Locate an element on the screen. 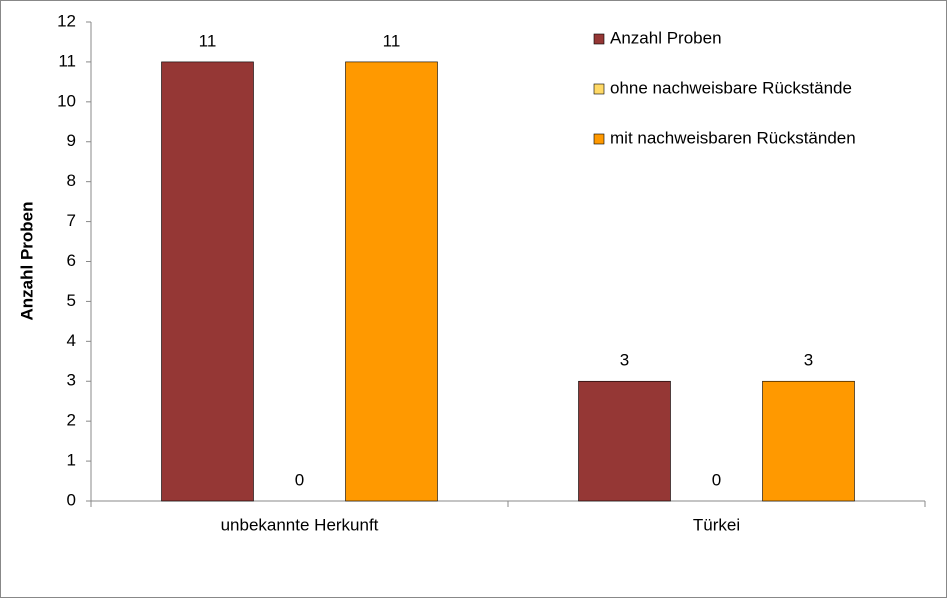 This screenshot has width=947, height=603. legend-label: mit nachweisbaren Rückständen is located at coordinates (733, 137).